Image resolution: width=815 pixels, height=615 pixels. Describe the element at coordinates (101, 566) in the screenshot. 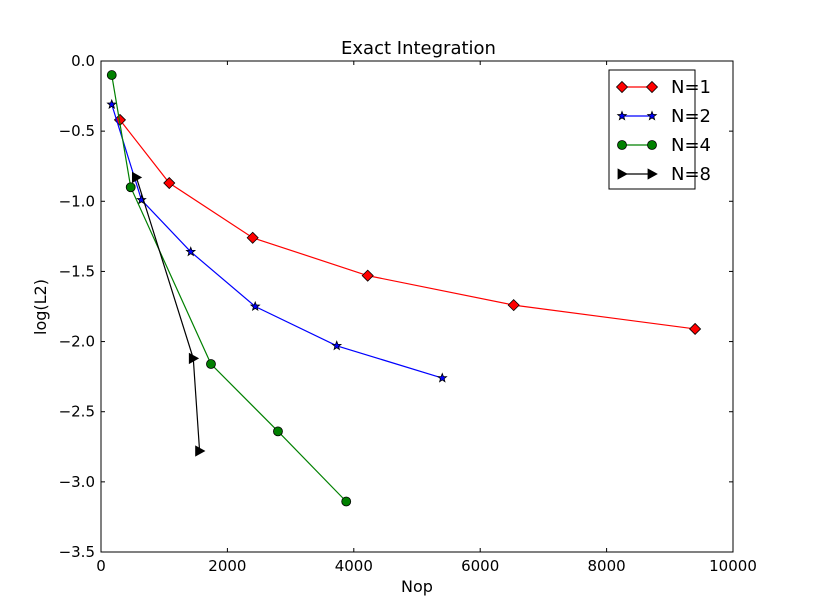

I see `x-tick-label: 0` at that location.